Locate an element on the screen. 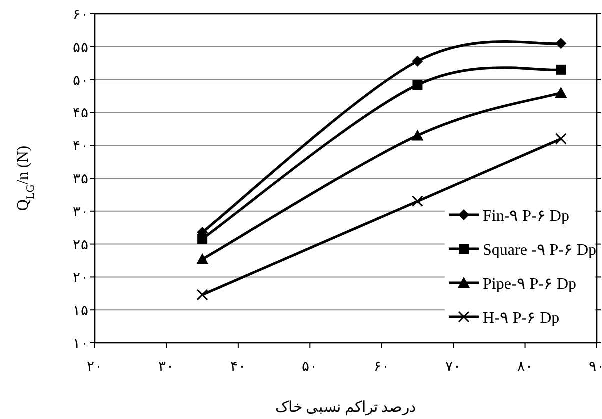 Image resolution: width=602 pixels, height=419 pixels. y-tick-label: ۱۰ is located at coordinates (81, 344).